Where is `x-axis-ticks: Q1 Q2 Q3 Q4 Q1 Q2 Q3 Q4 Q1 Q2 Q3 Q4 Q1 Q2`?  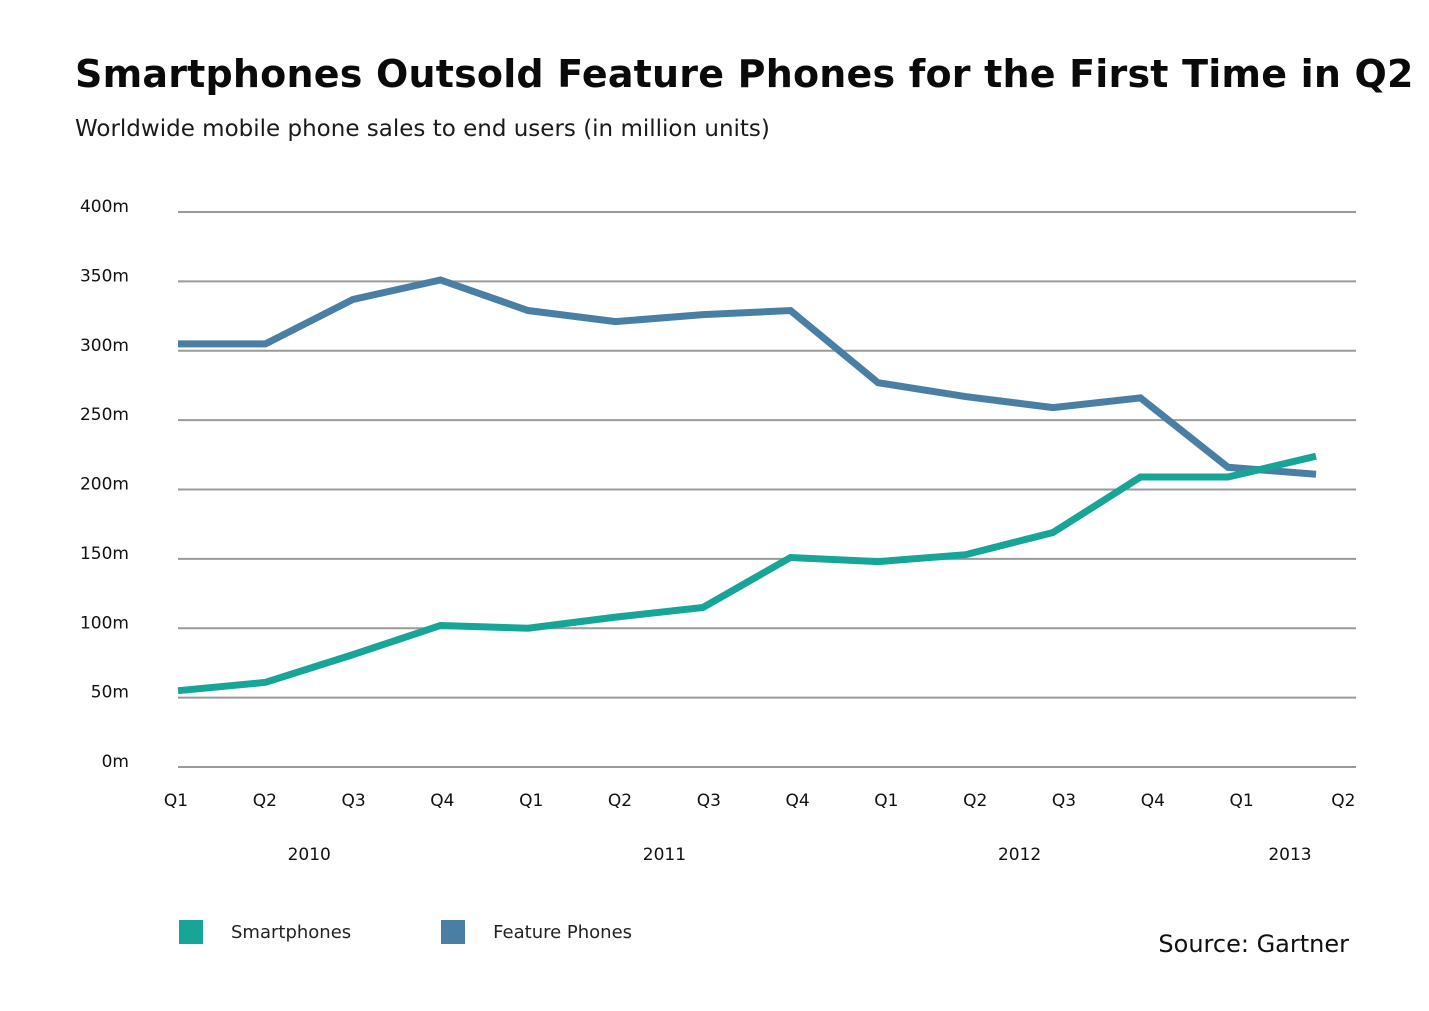 x-axis-ticks: Q1 Q2 Q3 Q4 Q1 Q2 Q3 Q4 Q1 Q2 Q3 Q4 Q1 Q2 is located at coordinates (760, 801).